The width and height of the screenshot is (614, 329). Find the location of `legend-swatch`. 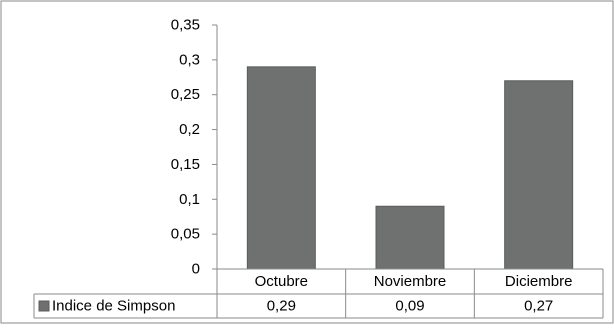

legend-swatch is located at coordinates (44, 306).